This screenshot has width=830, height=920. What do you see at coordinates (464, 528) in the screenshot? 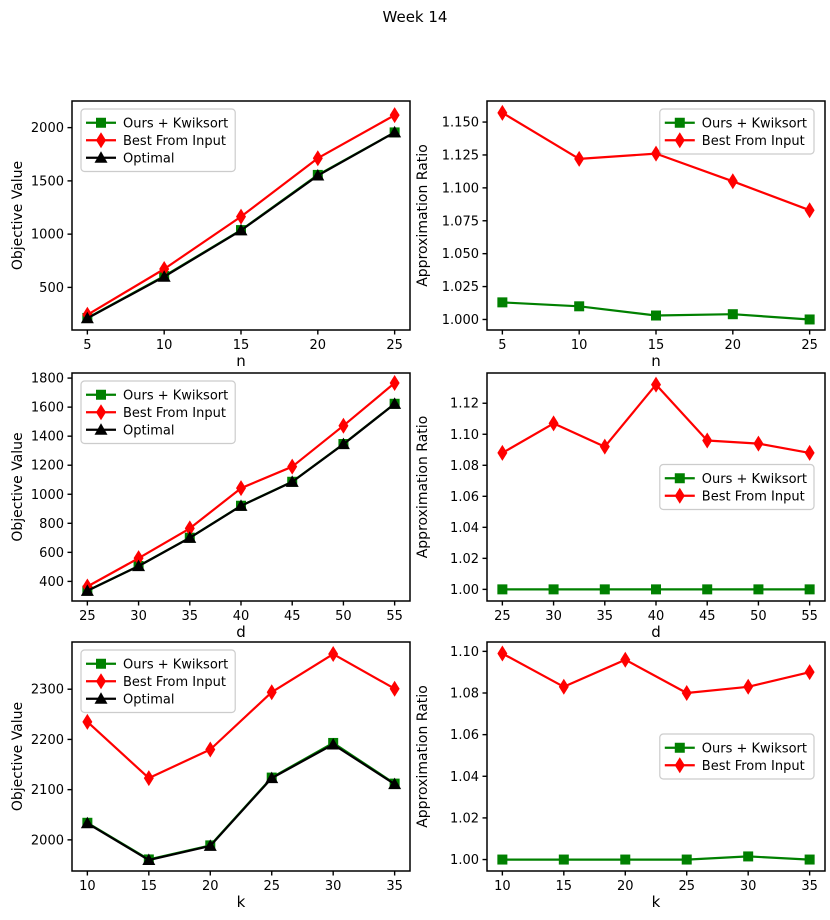
I see `y-tick-label: 1.04` at bounding box center [464, 528].